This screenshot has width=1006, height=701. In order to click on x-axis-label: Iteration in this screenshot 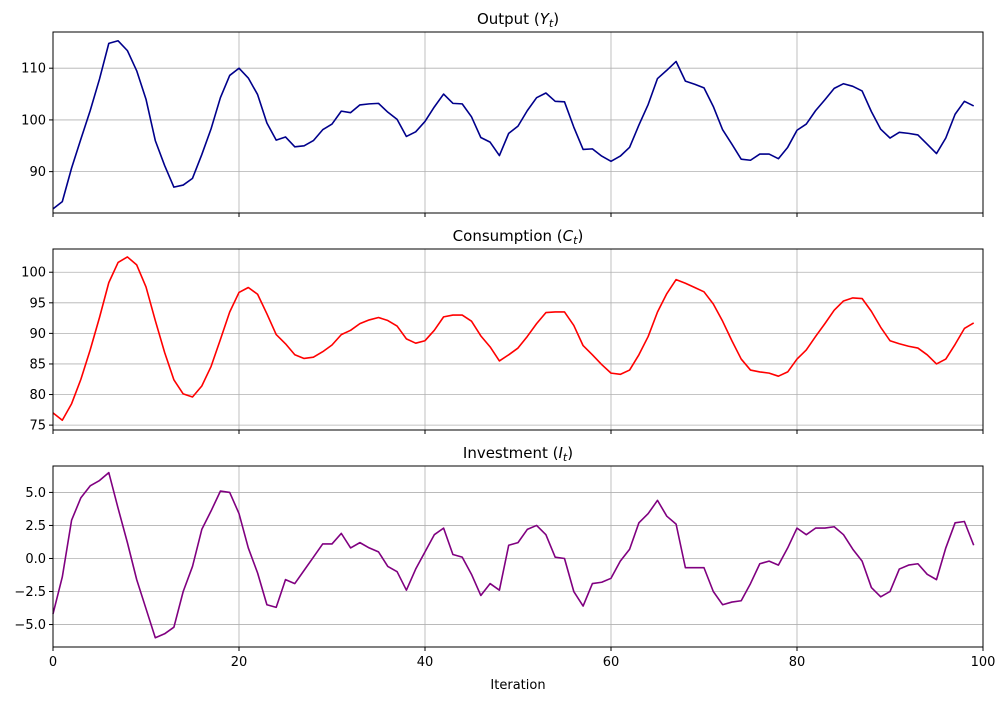, I will do `click(517, 685)`.